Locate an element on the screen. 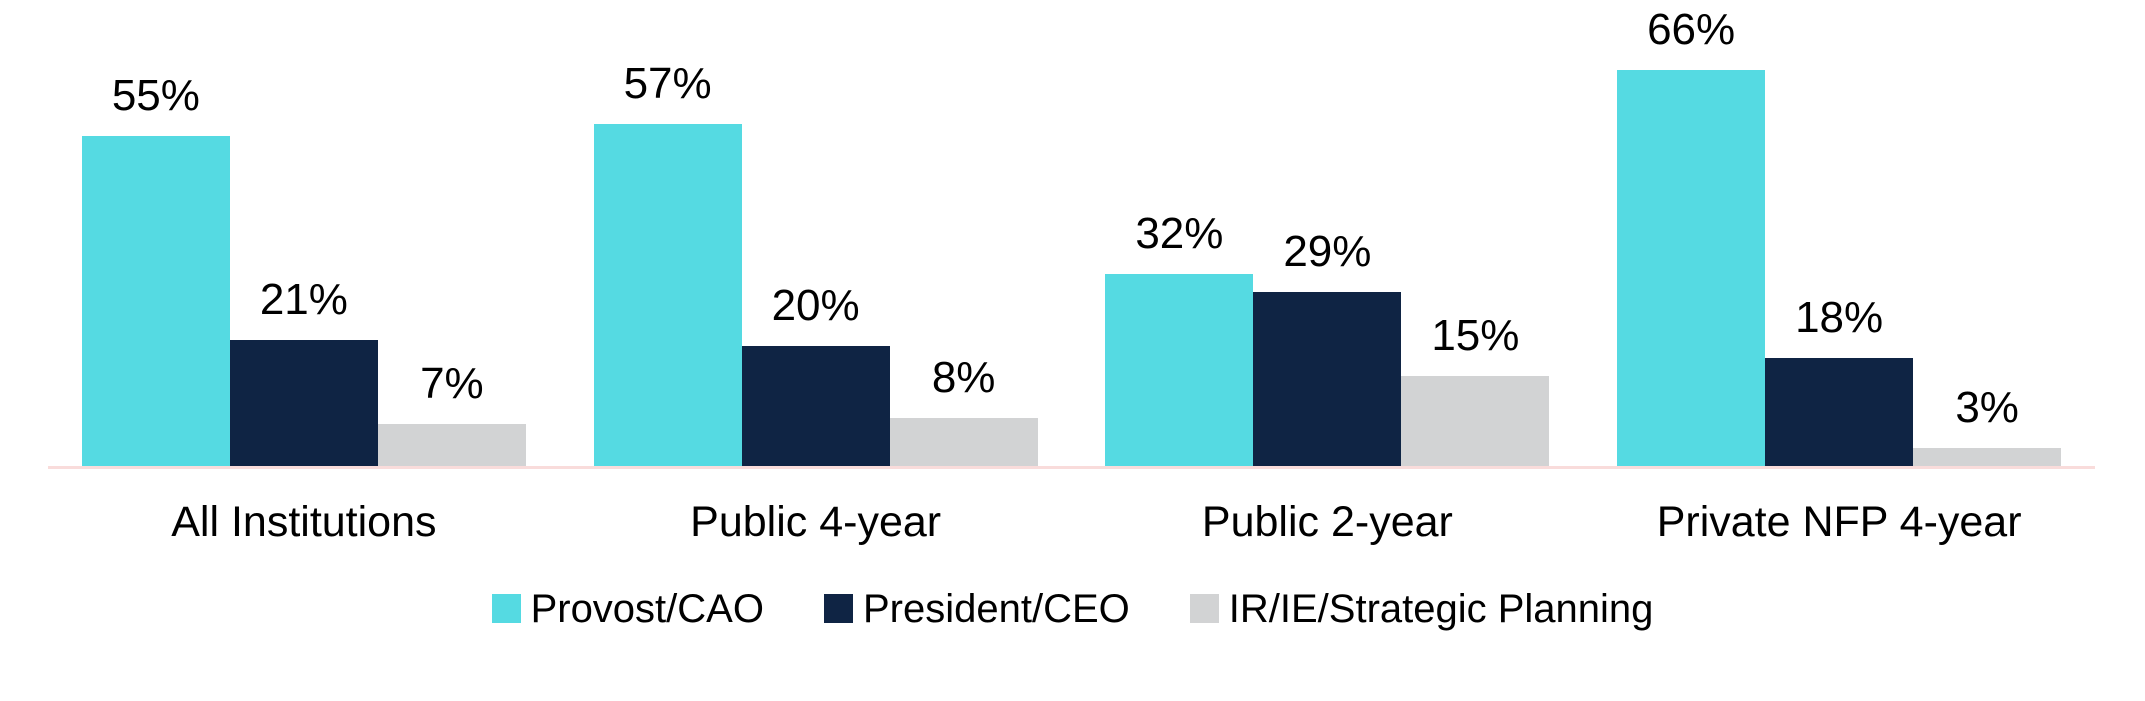  x-axis-line is located at coordinates (1071, 467).